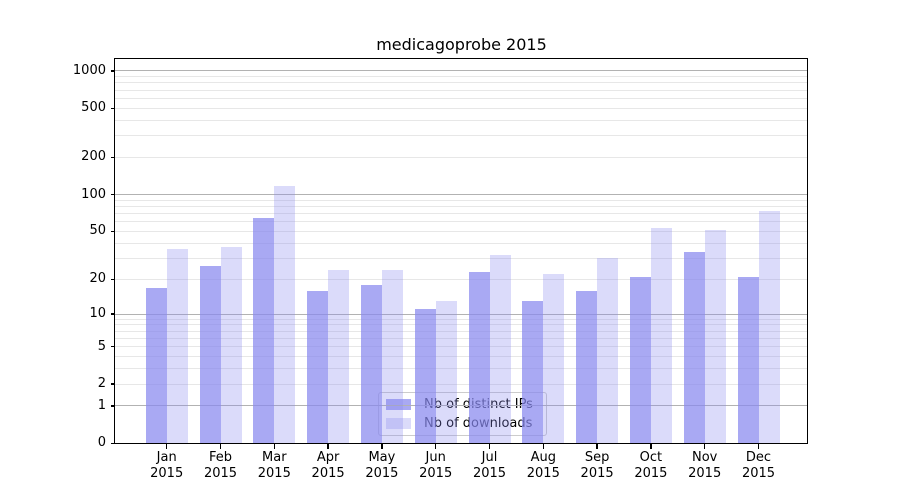  What do you see at coordinates (371, 364) in the screenshot?
I see `bar-distinct-ips-may` at bounding box center [371, 364].